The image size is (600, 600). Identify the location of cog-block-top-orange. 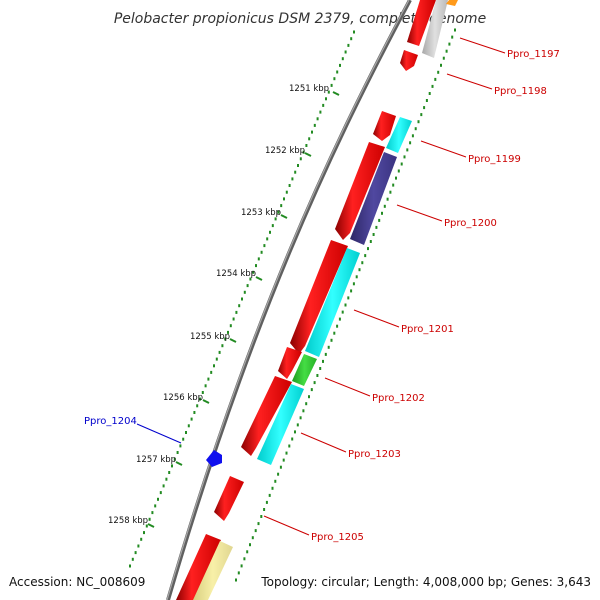
(452, 3).